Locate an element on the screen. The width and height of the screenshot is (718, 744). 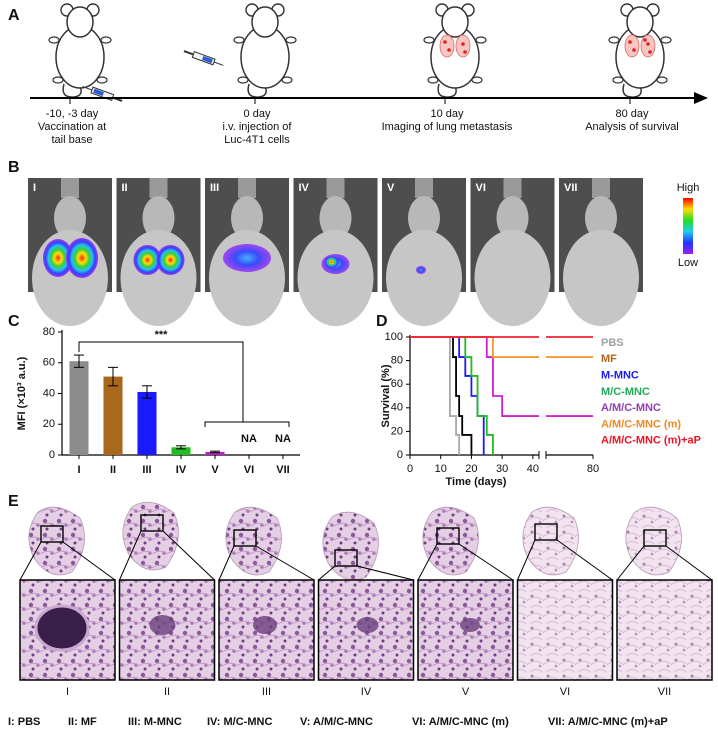
legend-entry: IV: M/C-MNC is located at coordinates (239, 722).